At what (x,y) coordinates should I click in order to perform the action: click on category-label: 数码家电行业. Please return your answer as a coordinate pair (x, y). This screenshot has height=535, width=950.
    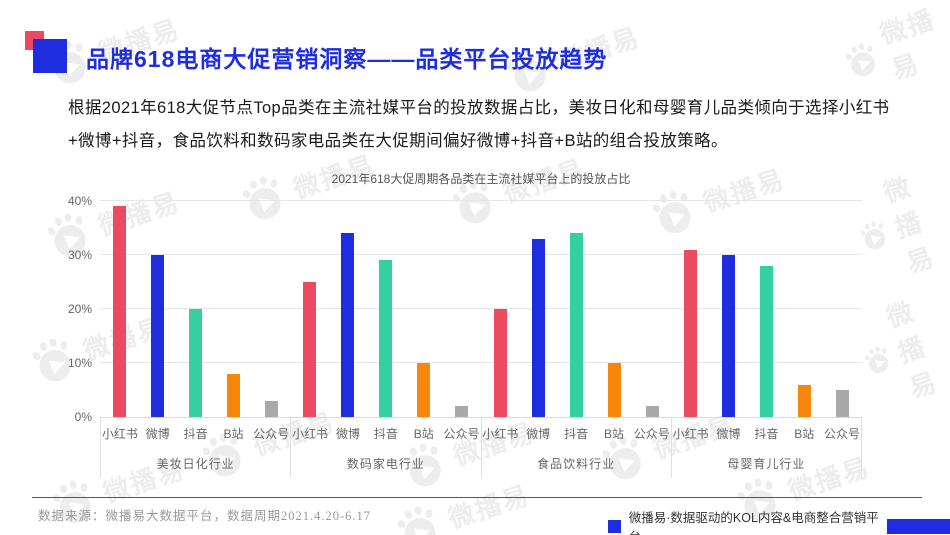
    Looking at the image, I should click on (385, 463).